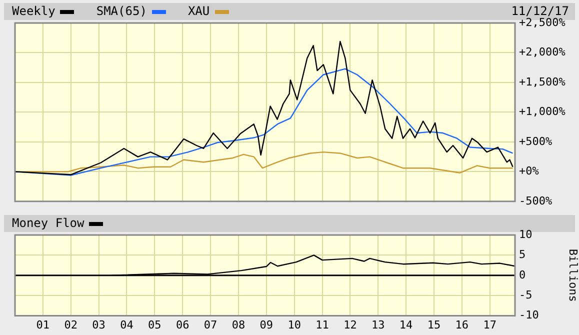  What do you see at coordinates (535, 141) in the screenshot?
I see `y-tick-label: +500%` at bounding box center [535, 141].